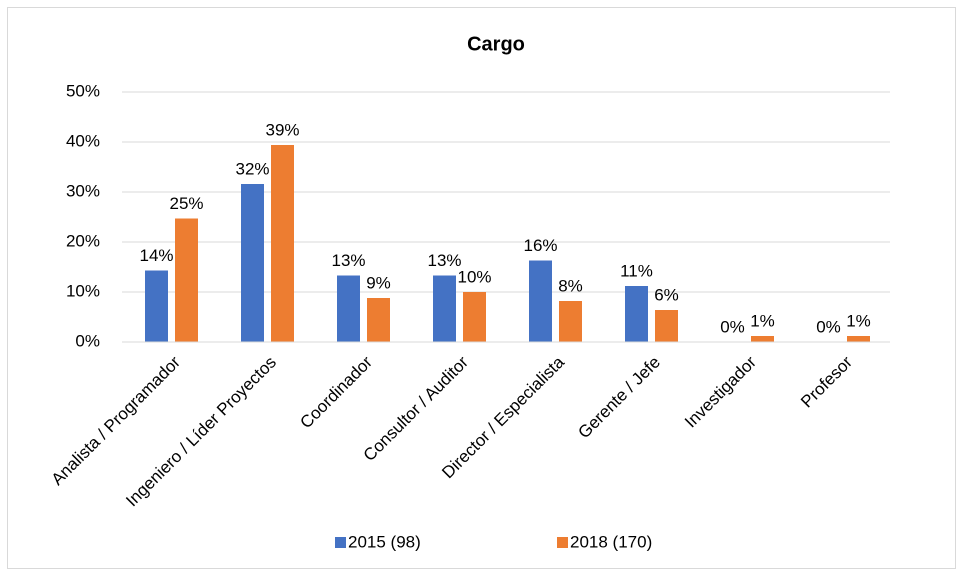 This screenshot has height=577, width=964. I want to click on data-label: 39%, so click(282, 129).